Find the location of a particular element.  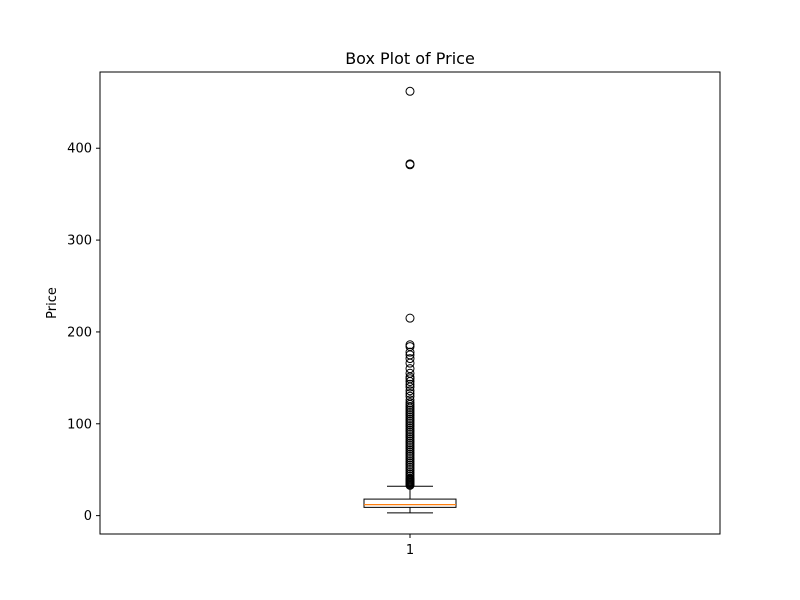

y-tick-label: 200 is located at coordinates (79, 332).